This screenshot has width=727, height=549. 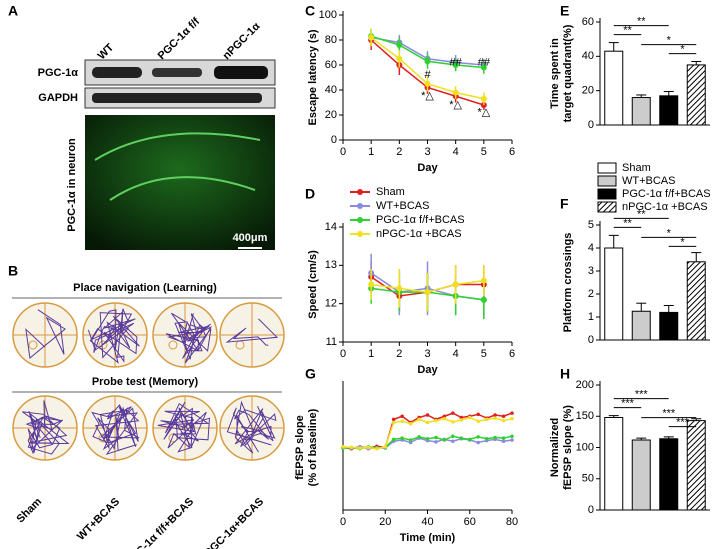 What do you see at coordinates (568, 283) in the screenshot?
I see `y-axis-label: Platform crossings` at bounding box center [568, 283].